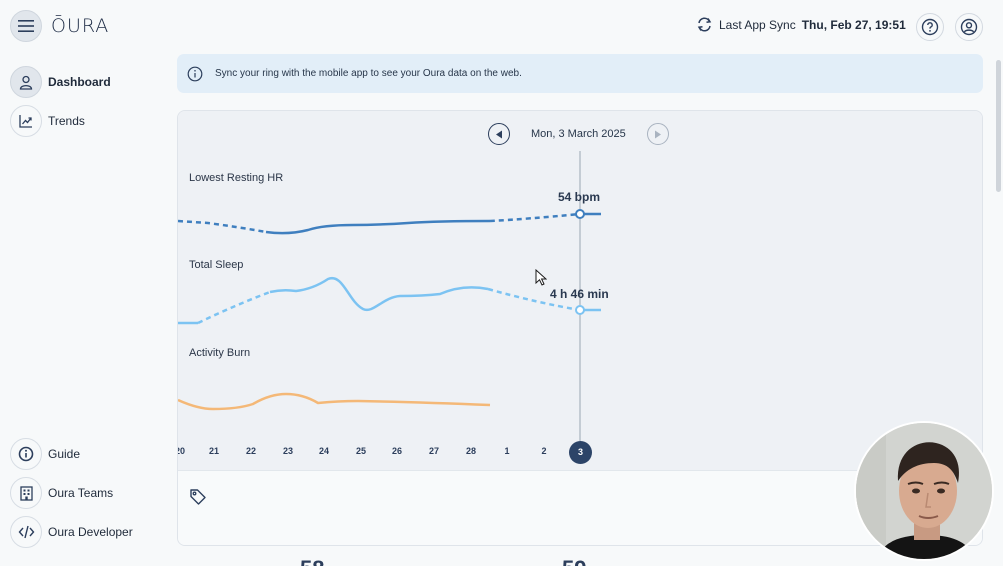  I want to click on resting-hr-line-dashed-end, so click(535, 217).